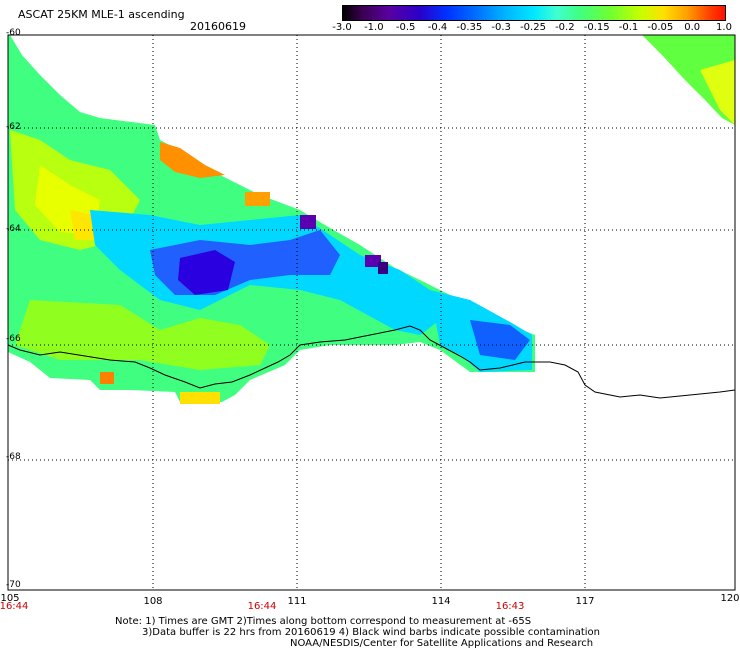 The width and height of the screenshot is (740, 650). What do you see at coordinates (13, 457) in the screenshot?
I see `lat-label: -68` at bounding box center [13, 457].